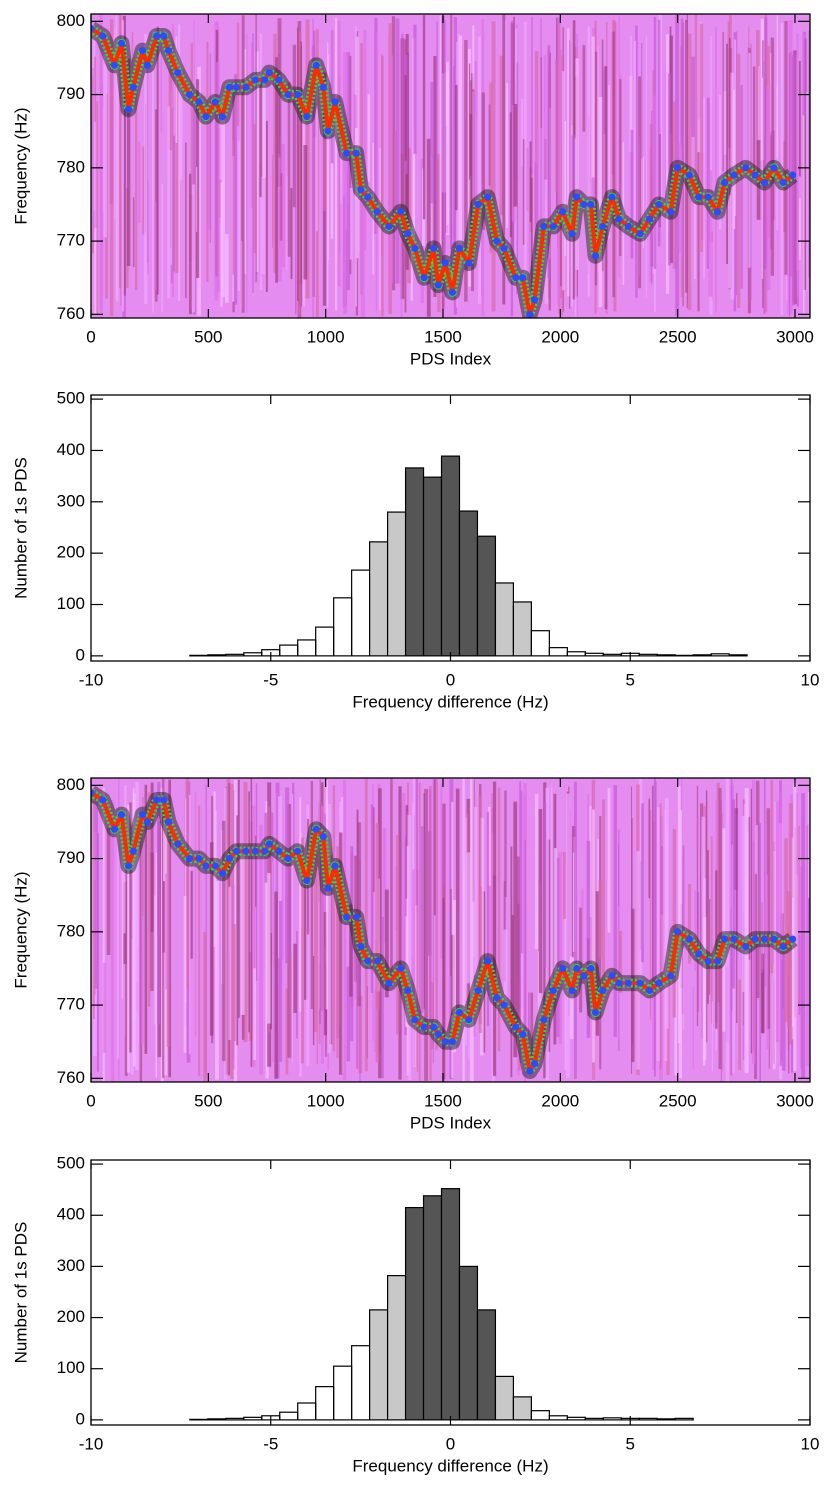  What do you see at coordinates (71, 398) in the screenshot?
I see `y-tick-label: 500` at bounding box center [71, 398].